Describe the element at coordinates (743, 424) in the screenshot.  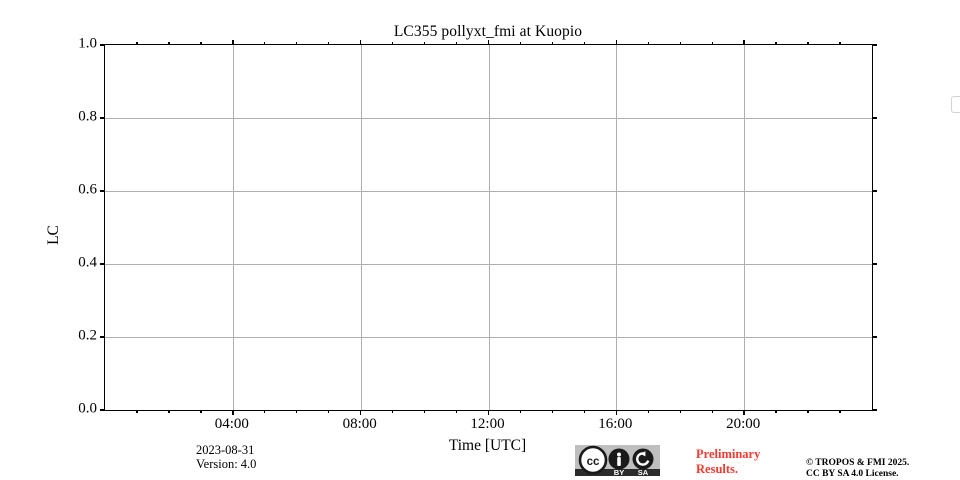
I see `x-tick-label: 20:00` at that location.